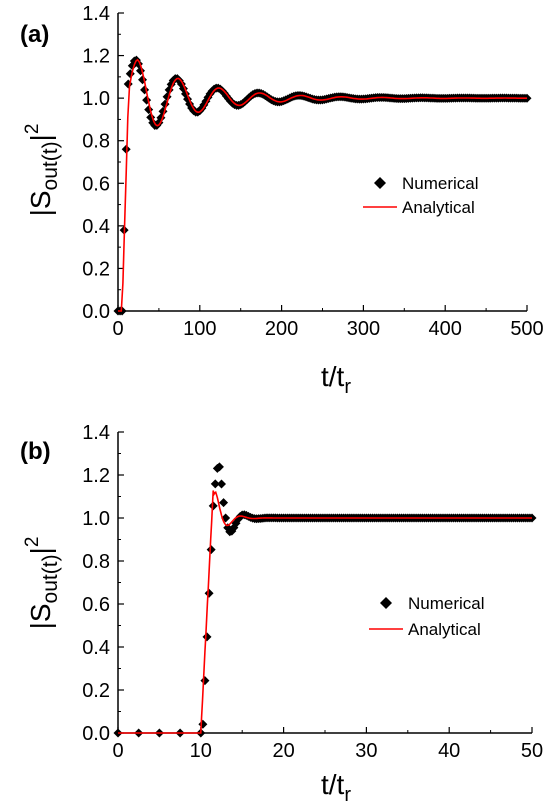 The image size is (554, 805). What do you see at coordinates (532, 751) in the screenshot?
I see `x-tick-label: 50` at bounding box center [532, 751].